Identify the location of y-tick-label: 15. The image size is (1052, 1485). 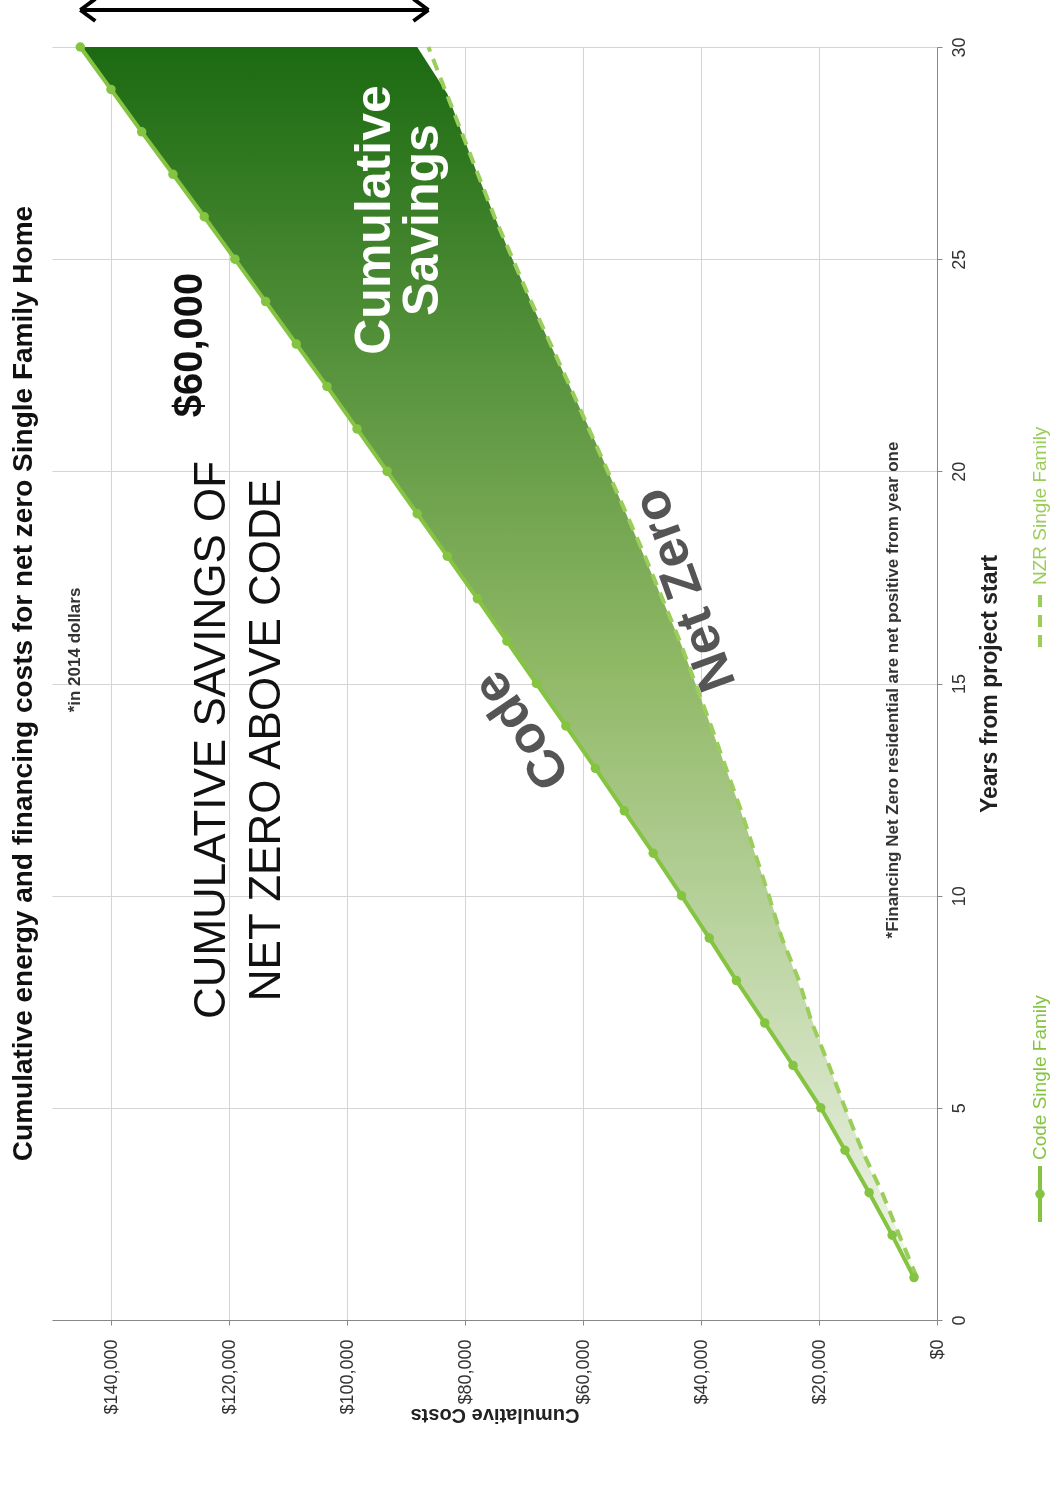
(958, 684).